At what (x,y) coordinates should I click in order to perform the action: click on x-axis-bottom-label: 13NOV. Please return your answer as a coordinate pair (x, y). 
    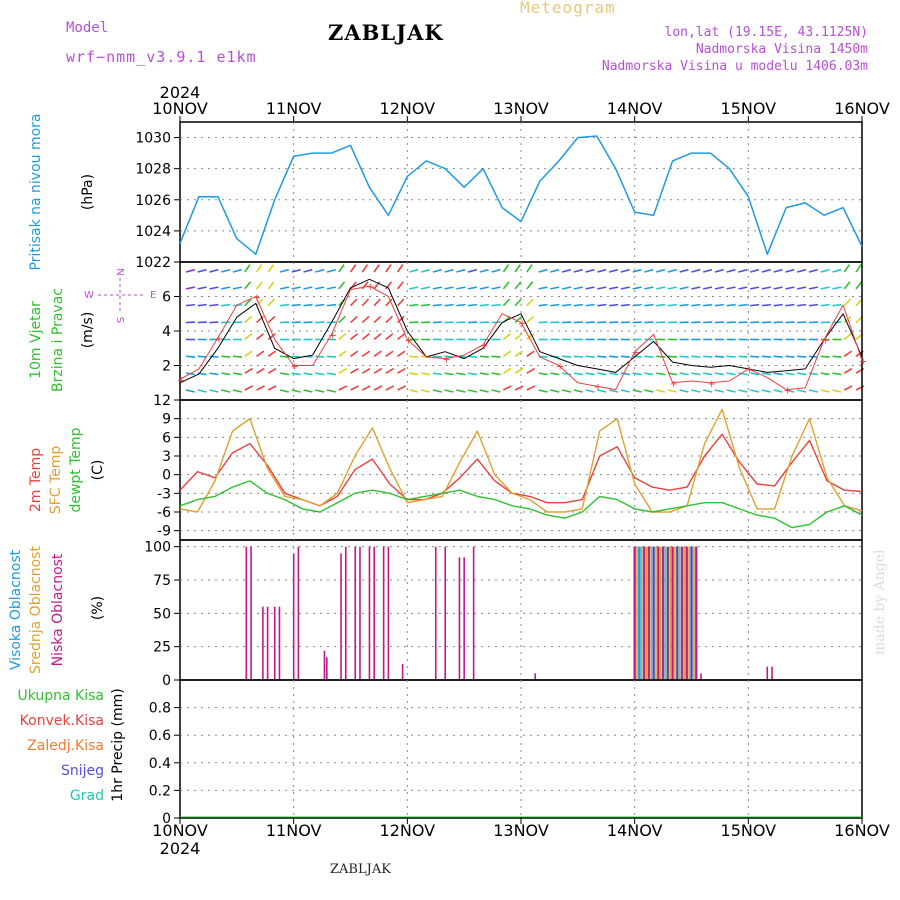
    Looking at the image, I should click on (521, 830).